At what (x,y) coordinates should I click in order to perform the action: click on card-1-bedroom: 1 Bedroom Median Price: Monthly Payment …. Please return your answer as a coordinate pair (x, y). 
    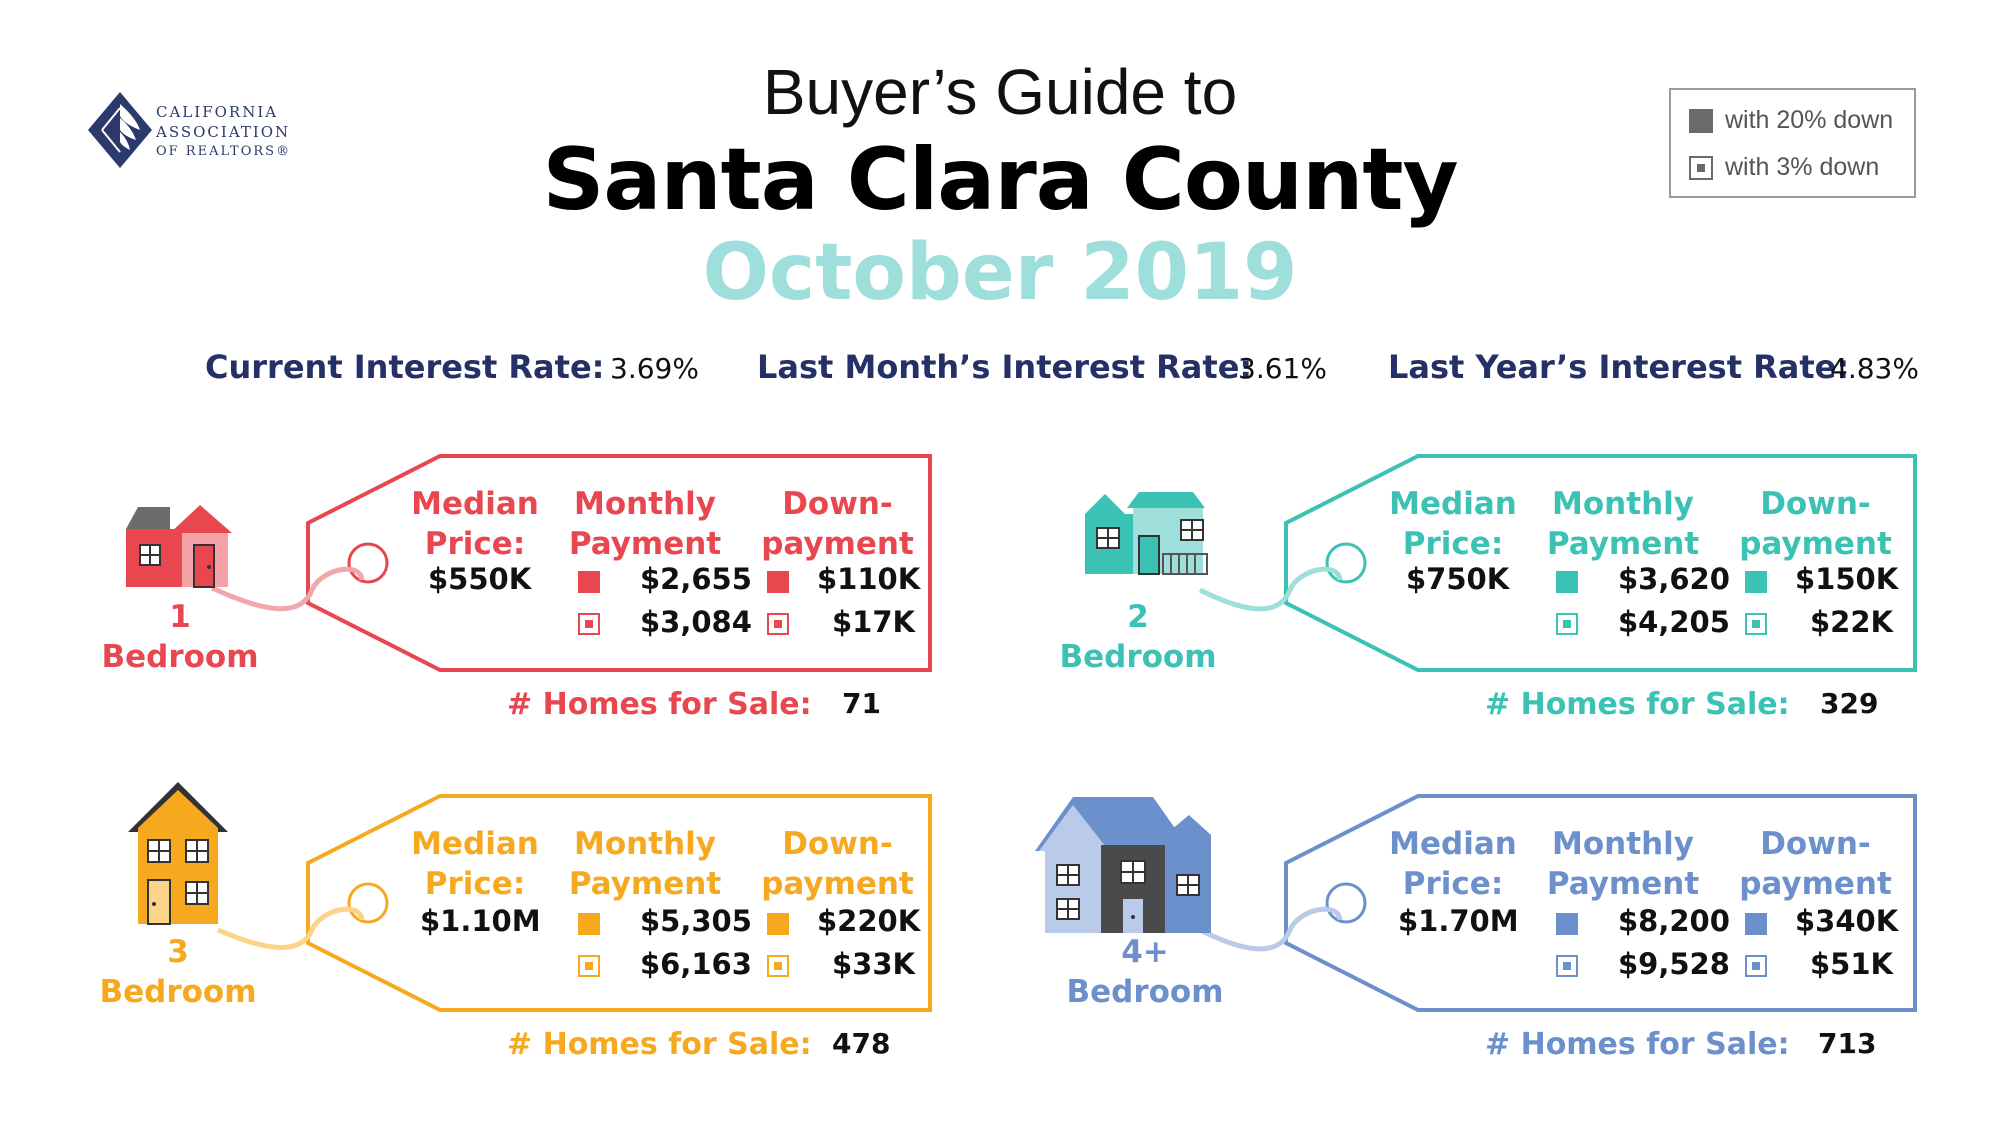
    Looking at the image, I should click on (500, 590).